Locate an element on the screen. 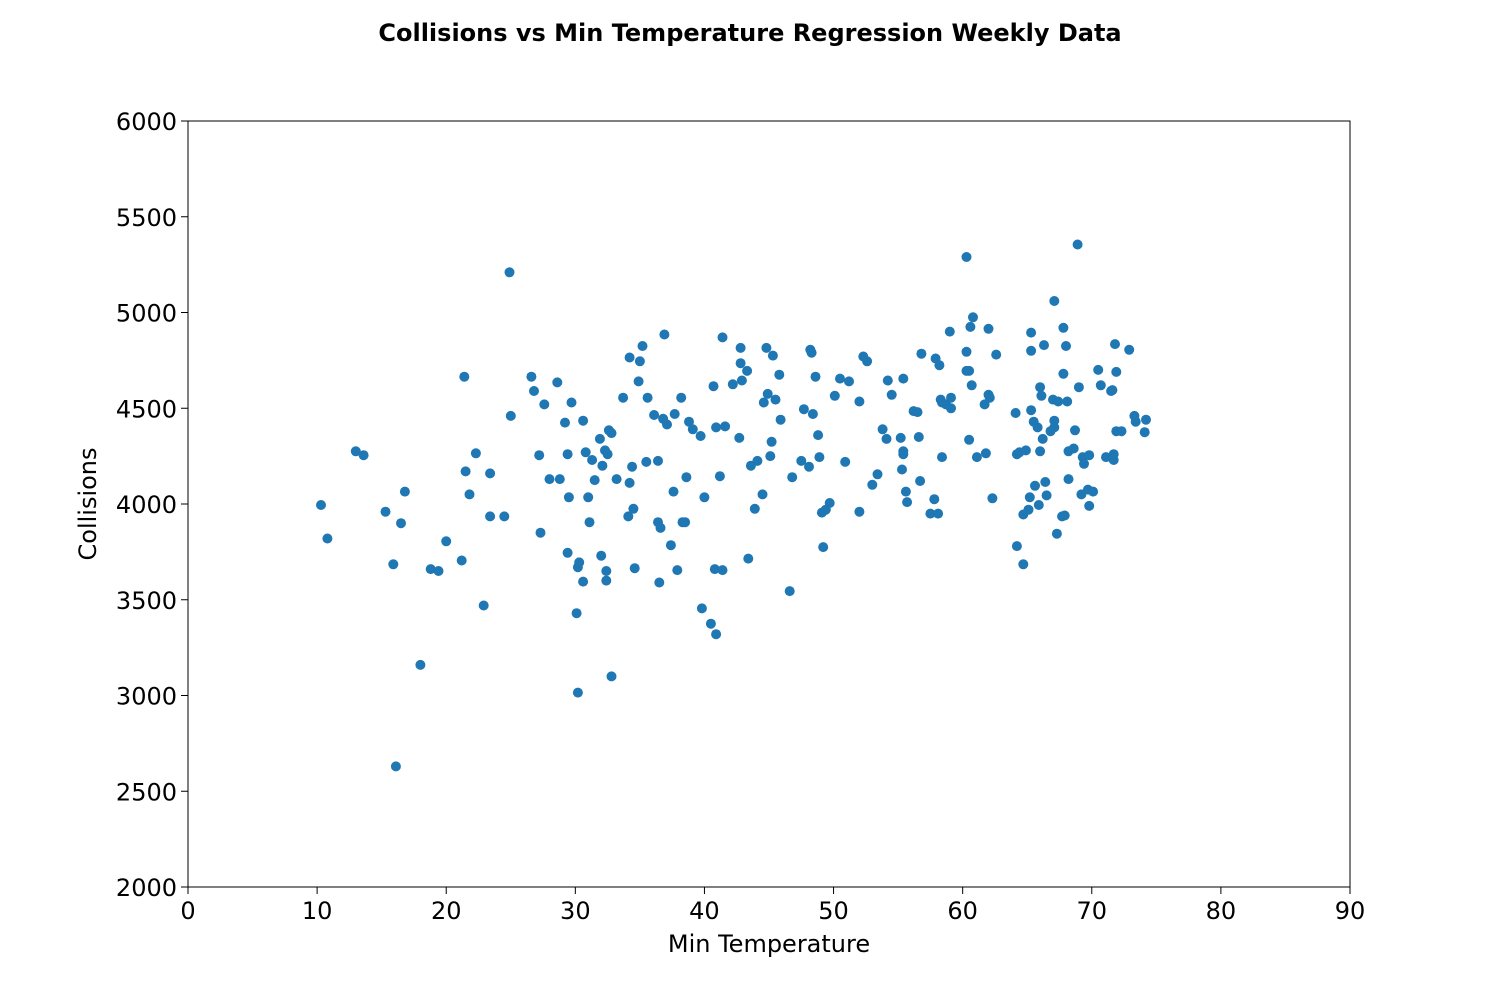  y-tick-label: 3000 is located at coordinates (146, 697).